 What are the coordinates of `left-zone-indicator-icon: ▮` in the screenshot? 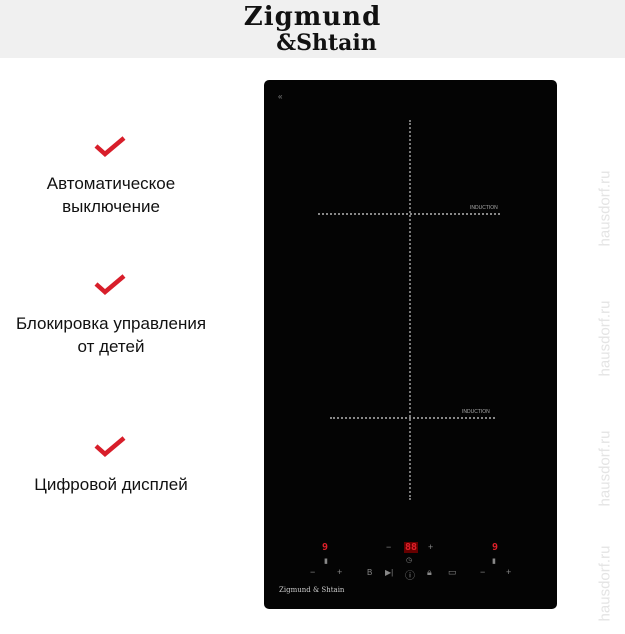 It's located at (326, 561).